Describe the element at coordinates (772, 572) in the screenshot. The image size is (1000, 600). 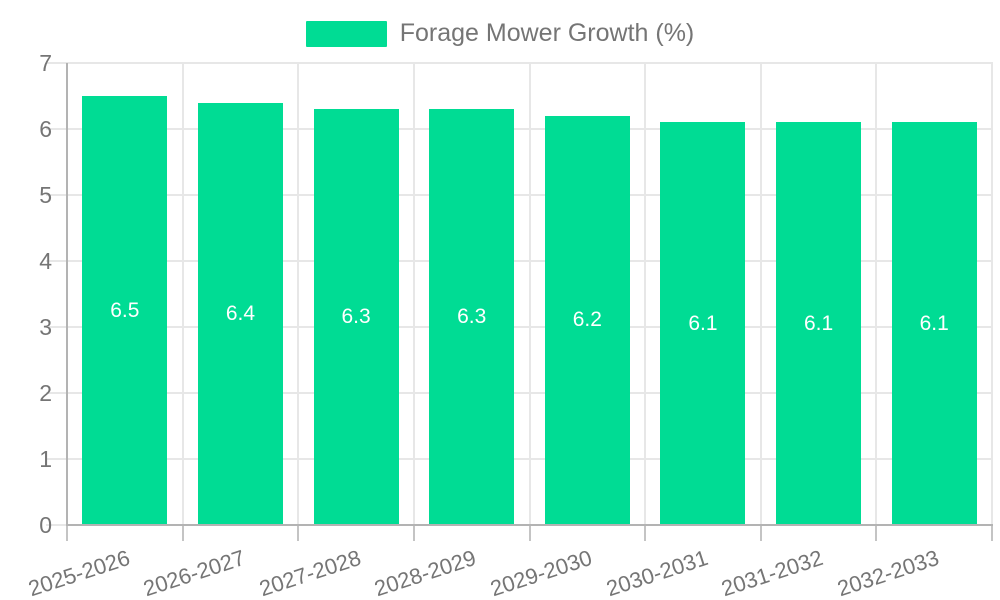
I see `x-axis-label: 2031-2032` at that location.